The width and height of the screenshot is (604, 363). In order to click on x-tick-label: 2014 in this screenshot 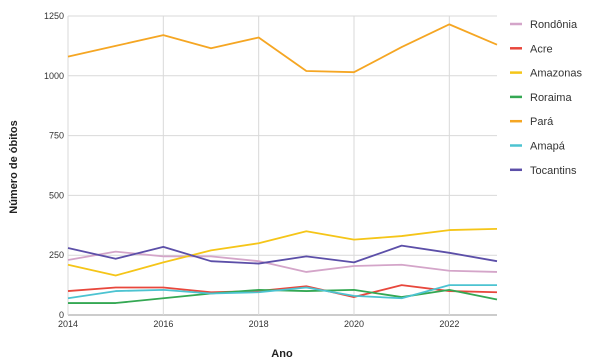, I will do `click(68, 324)`.